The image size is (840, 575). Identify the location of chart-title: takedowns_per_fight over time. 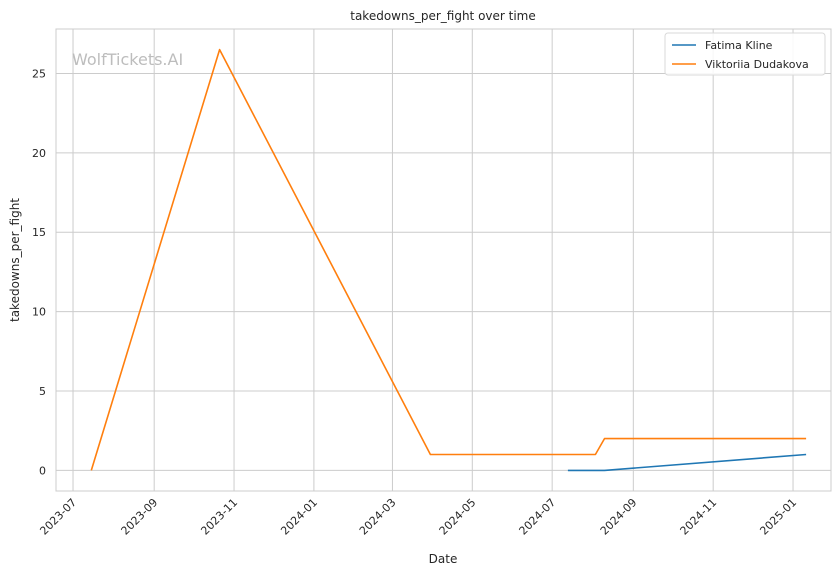
(443, 16).